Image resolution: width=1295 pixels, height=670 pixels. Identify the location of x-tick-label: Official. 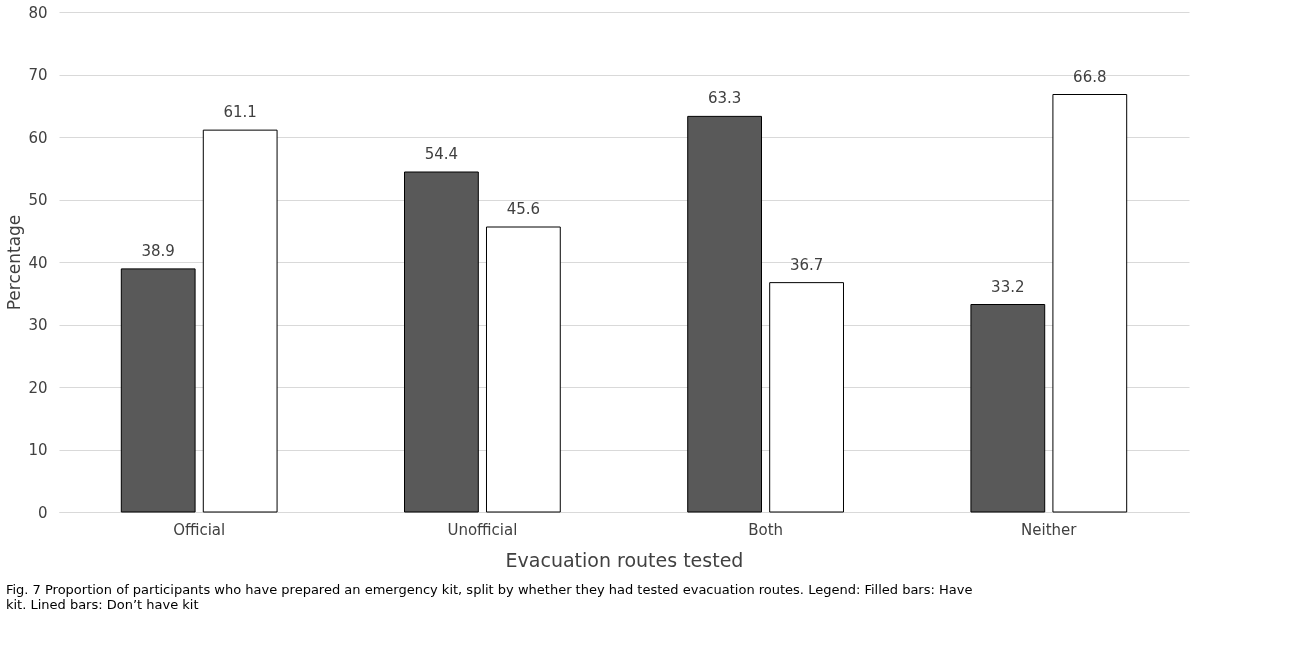
(199, 529).